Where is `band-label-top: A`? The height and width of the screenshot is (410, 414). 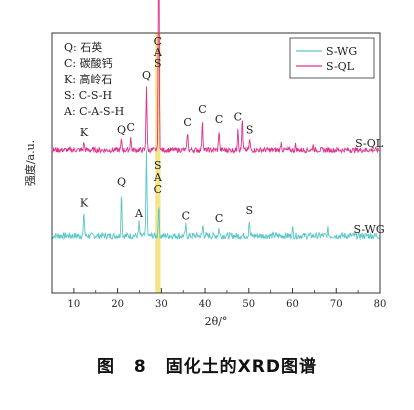
band-label-top: A is located at coordinates (158, 52).